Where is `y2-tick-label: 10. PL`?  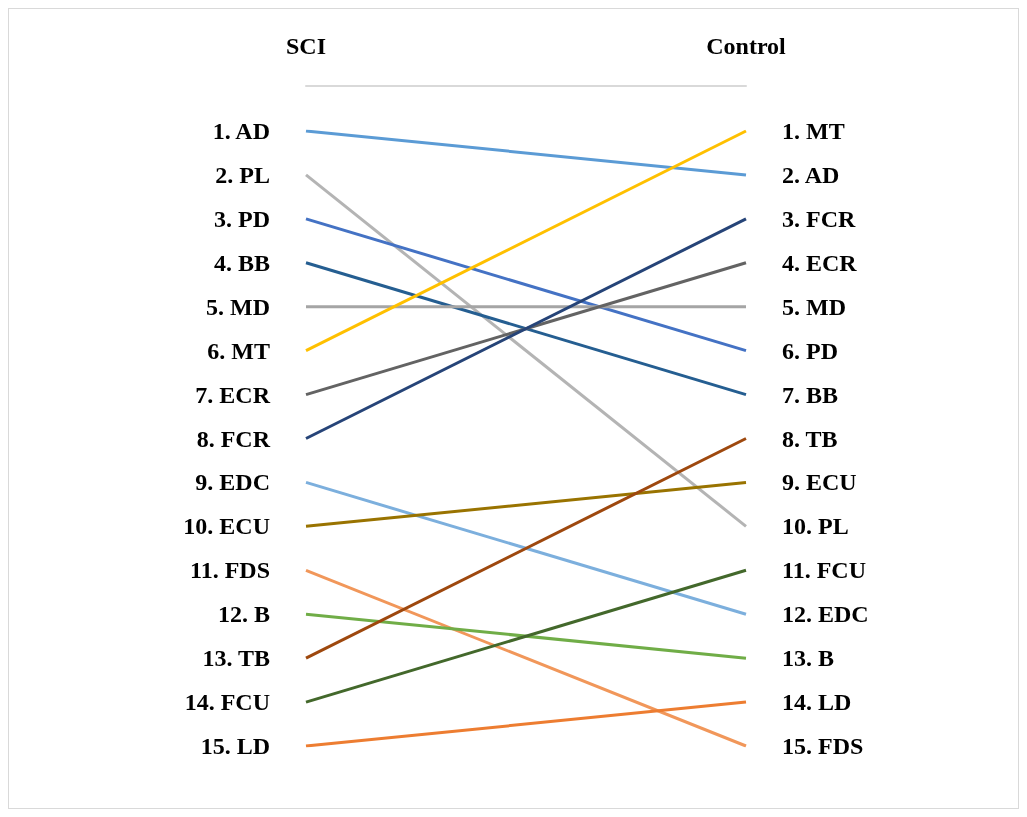 y2-tick-label: 10. PL is located at coordinates (815, 526).